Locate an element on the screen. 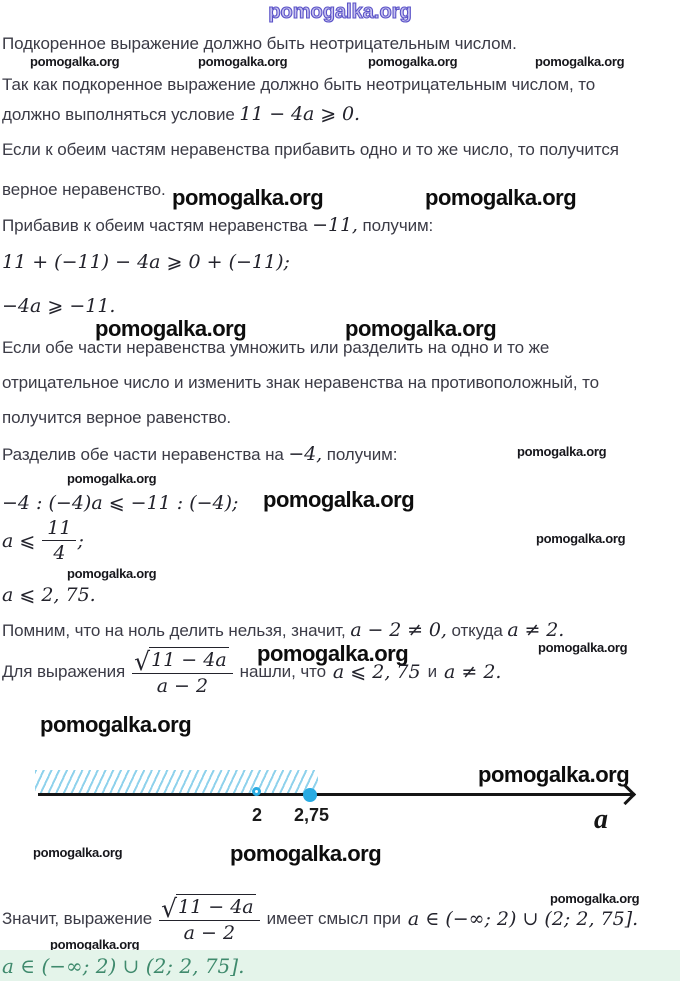 The width and height of the screenshot is (680, 981). inequality-suffix: ; is located at coordinates (80, 541).